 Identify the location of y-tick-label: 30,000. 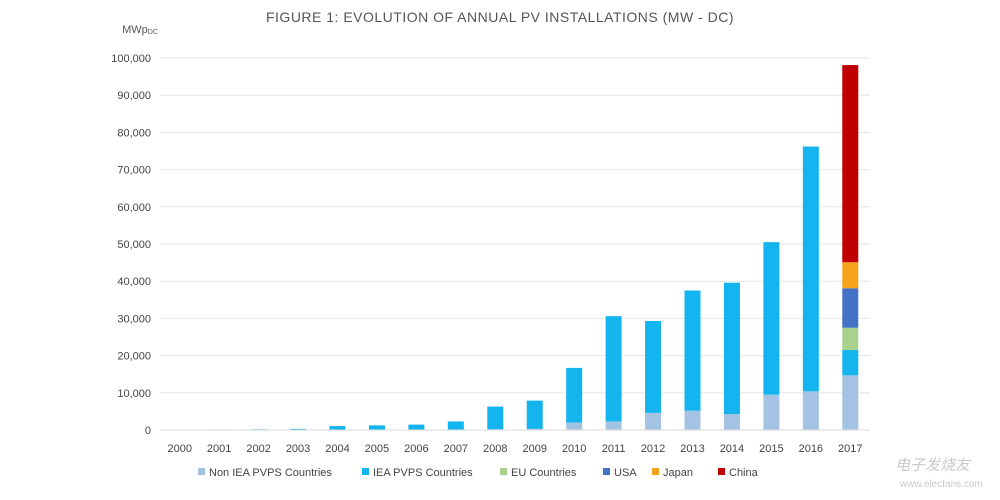
(134, 319).